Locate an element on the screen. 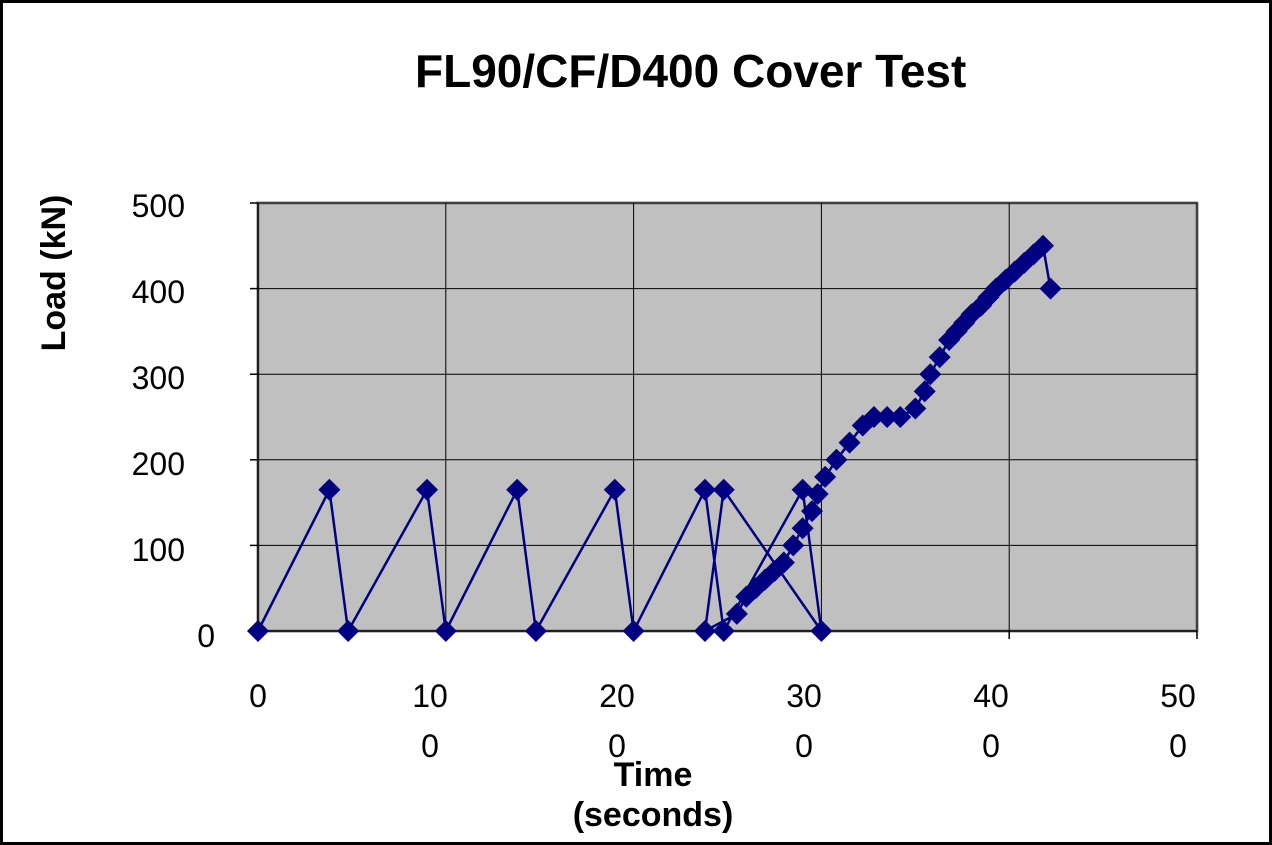 The height and width of the screenshot is (845, 1272). x-tick-label: 400 is located at coordinates (991, 721).